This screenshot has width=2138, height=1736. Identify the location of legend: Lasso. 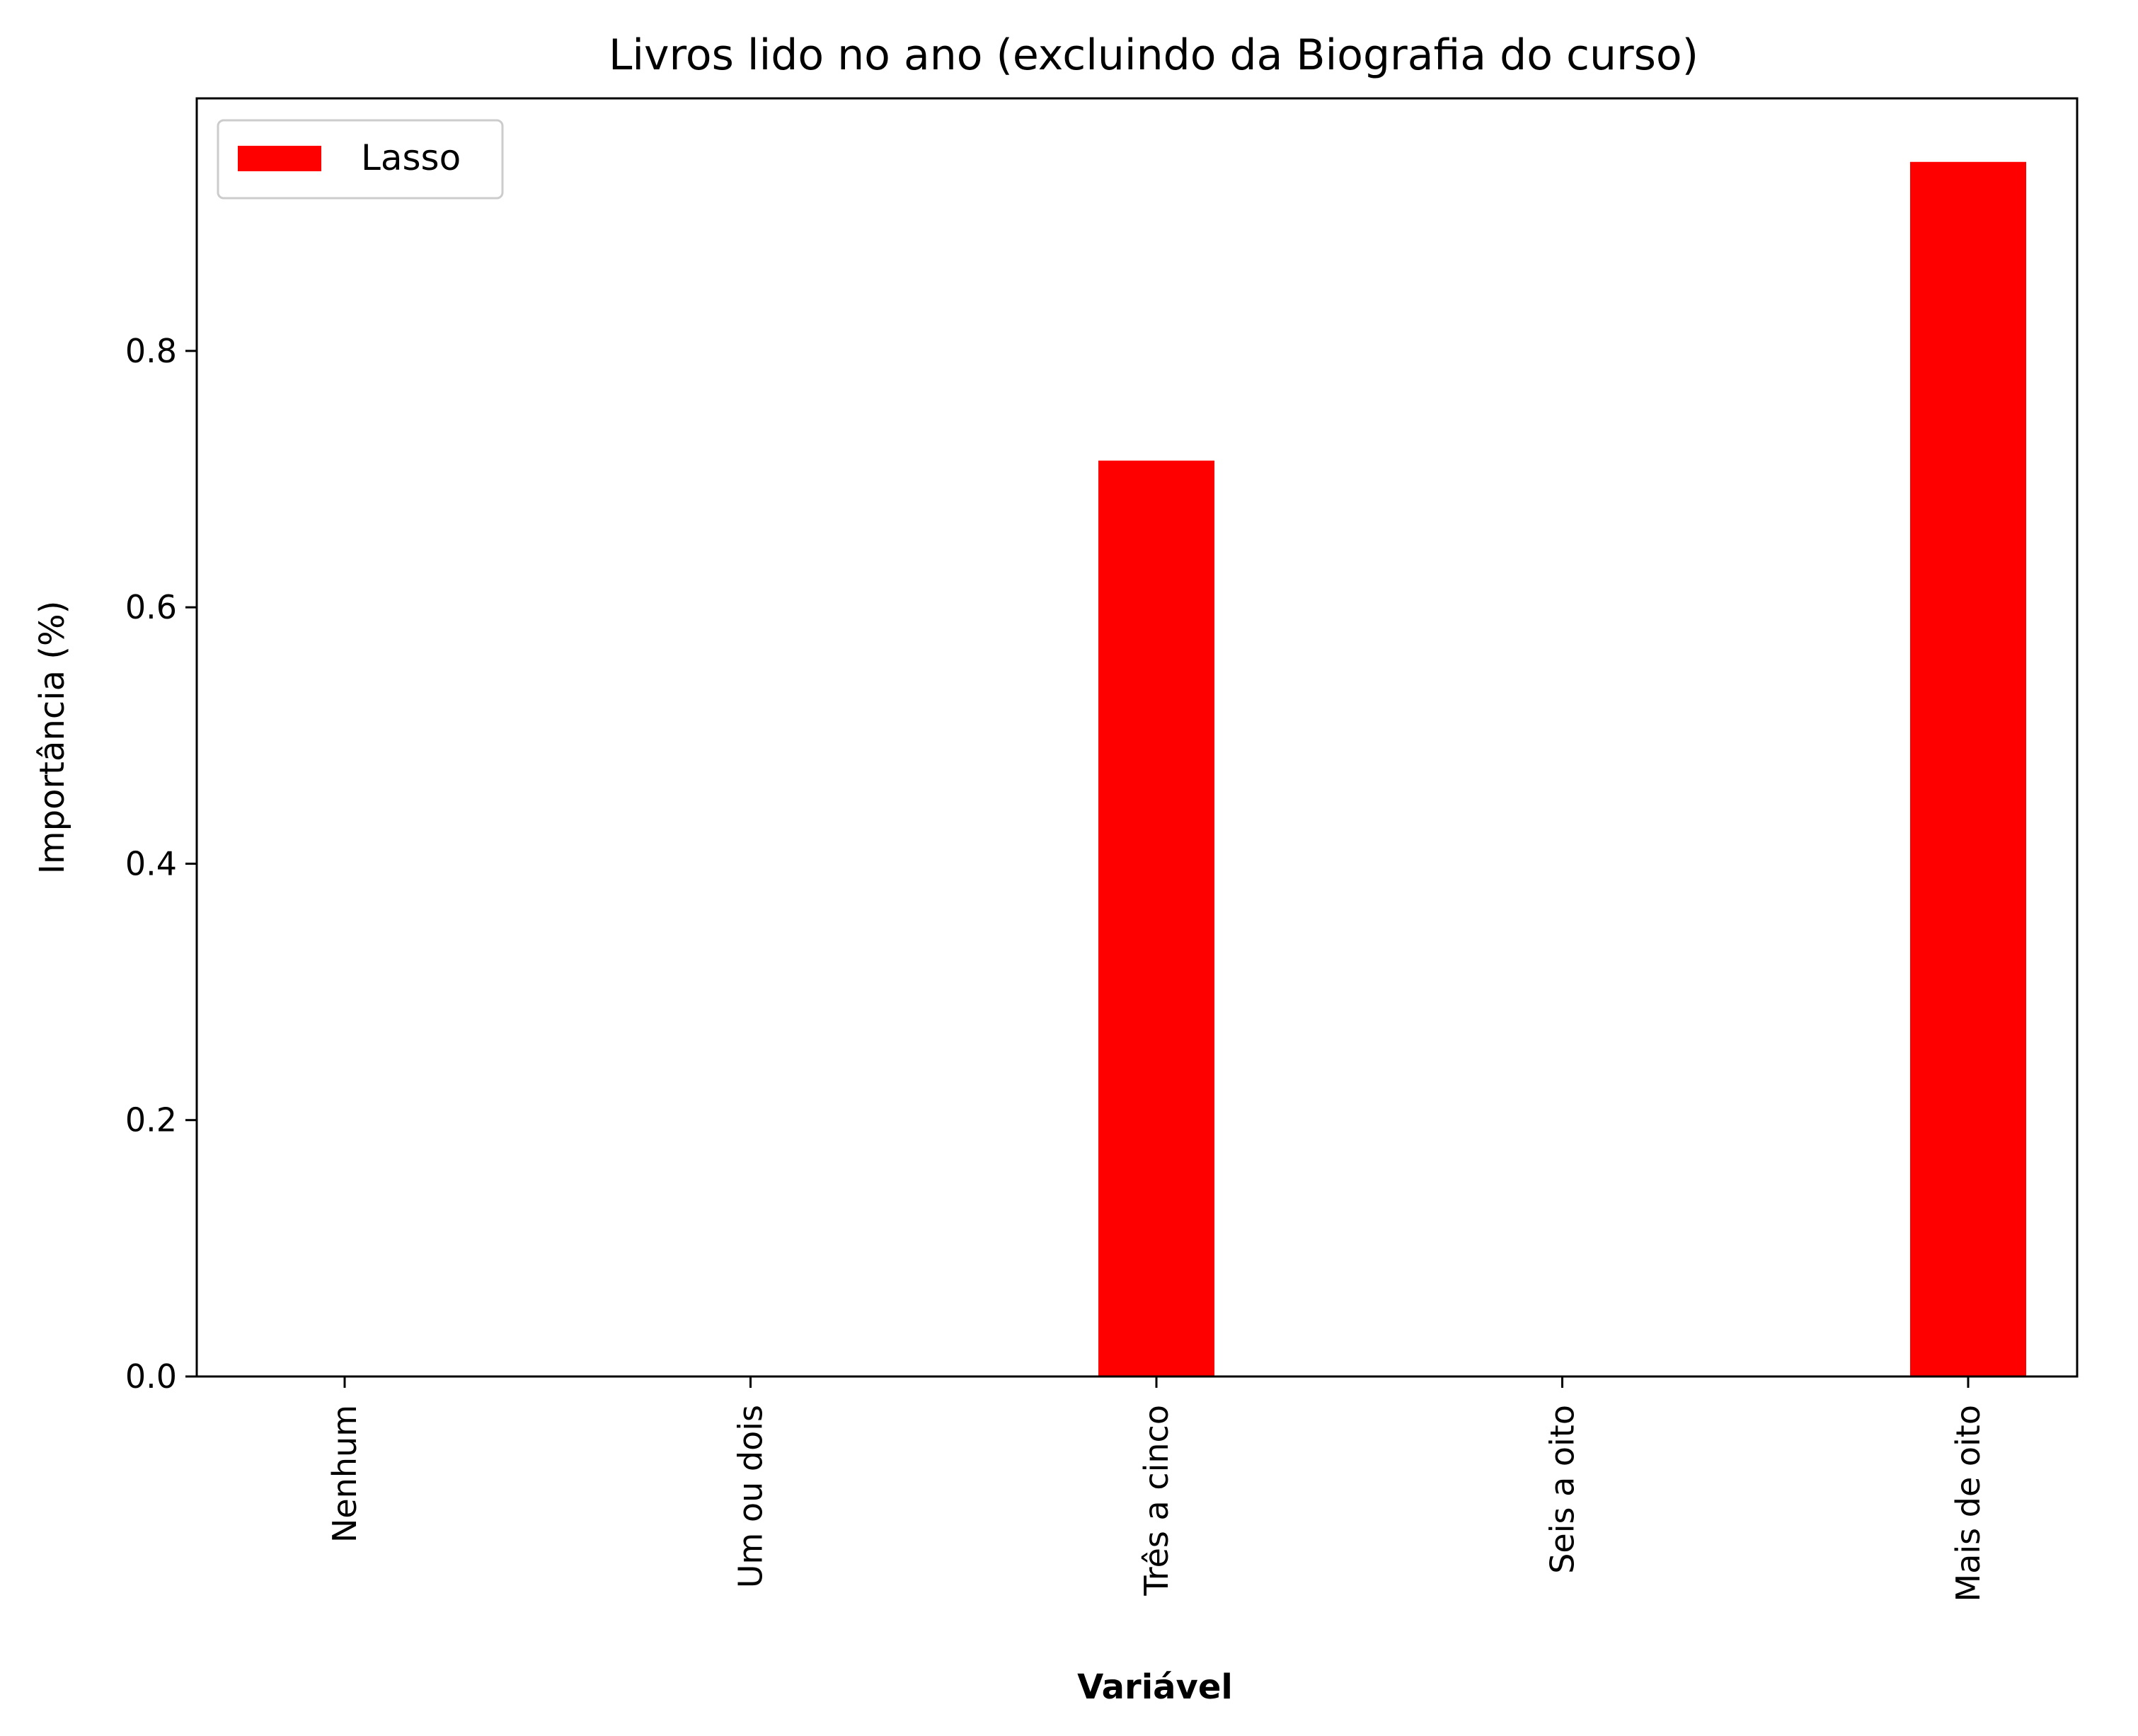
(360, 159).